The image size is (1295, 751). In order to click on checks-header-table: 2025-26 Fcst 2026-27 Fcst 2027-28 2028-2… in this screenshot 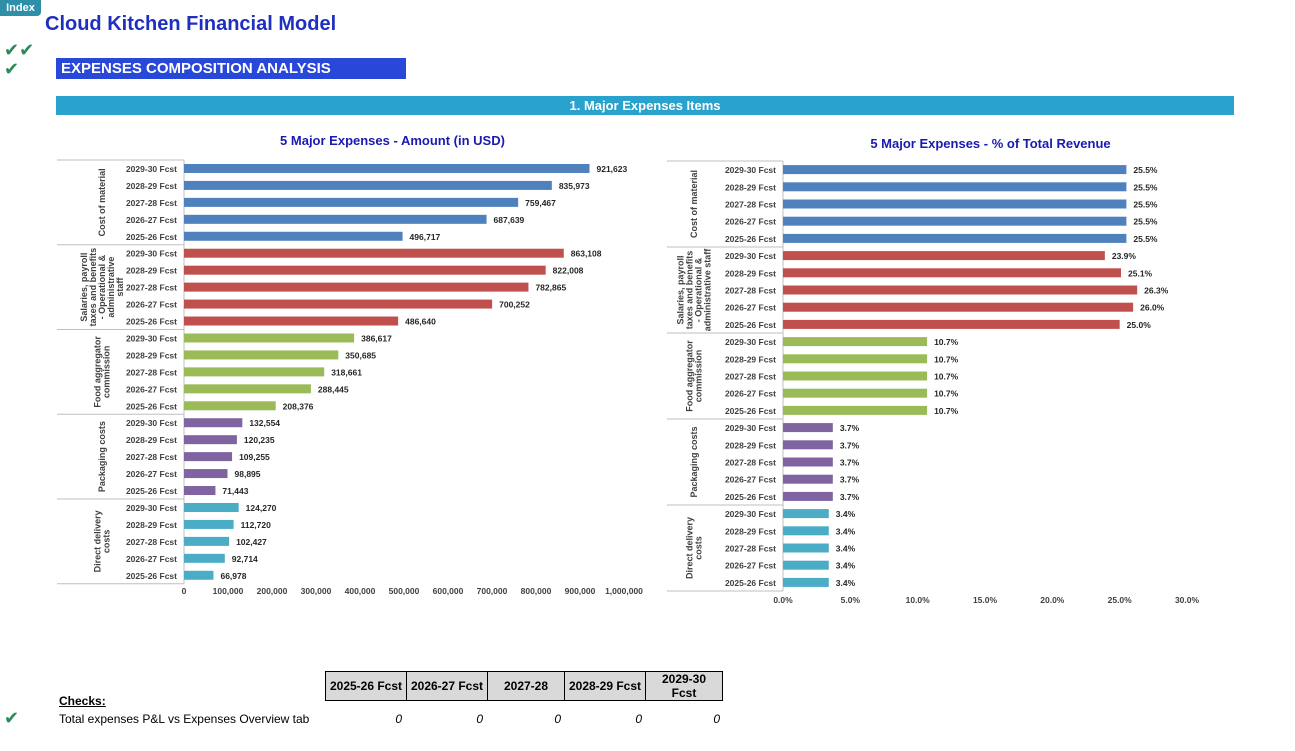, I will do `click(524, 686)`.